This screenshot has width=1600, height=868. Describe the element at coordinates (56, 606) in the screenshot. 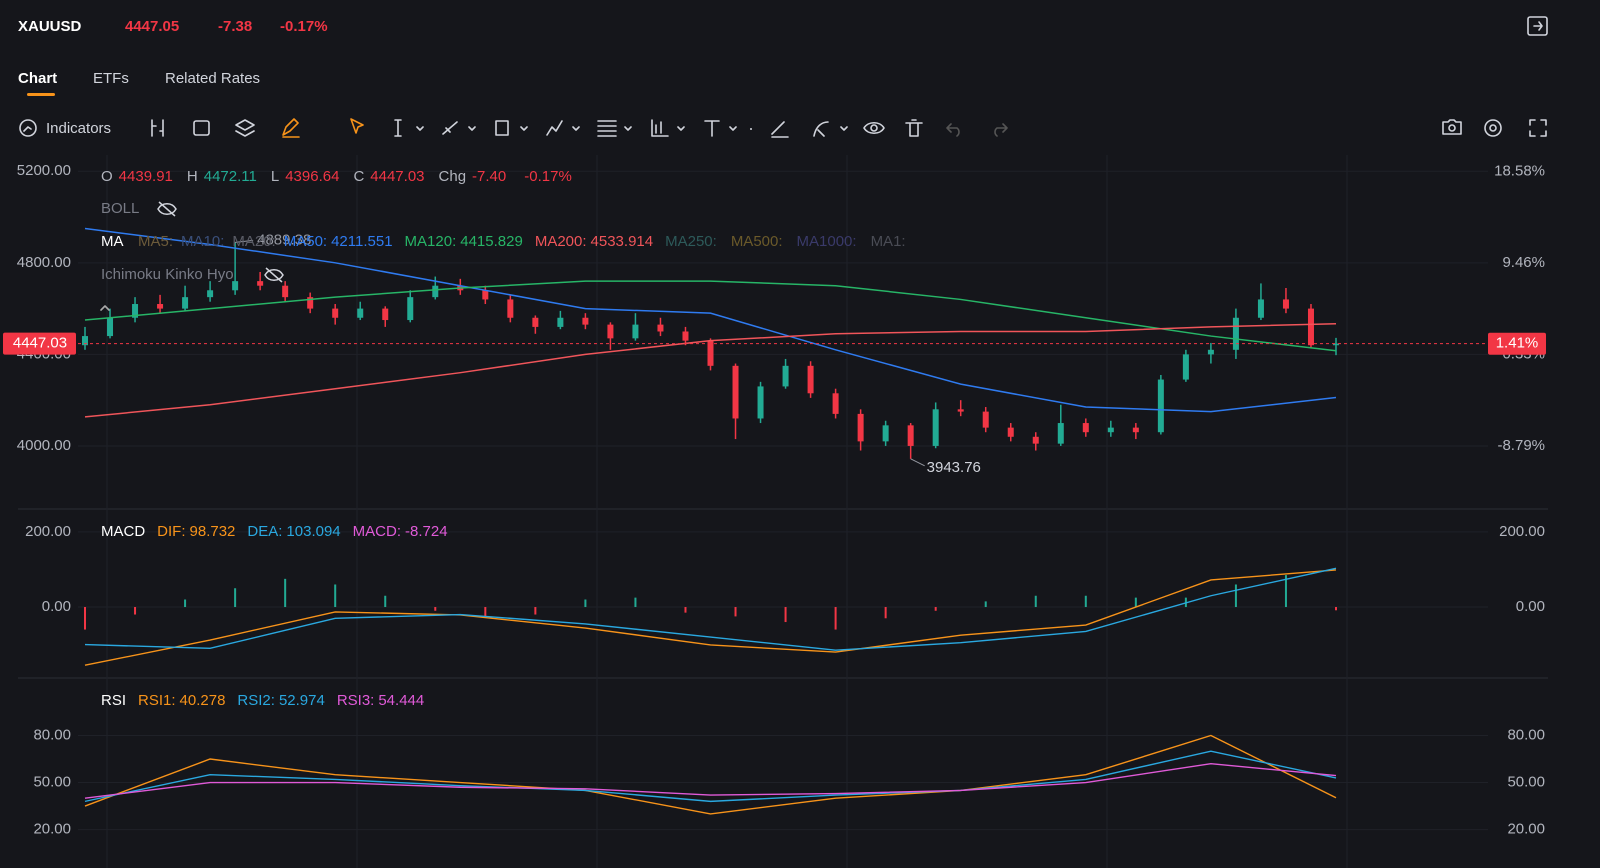

I see `y-tick-label: 0.00` at that location.